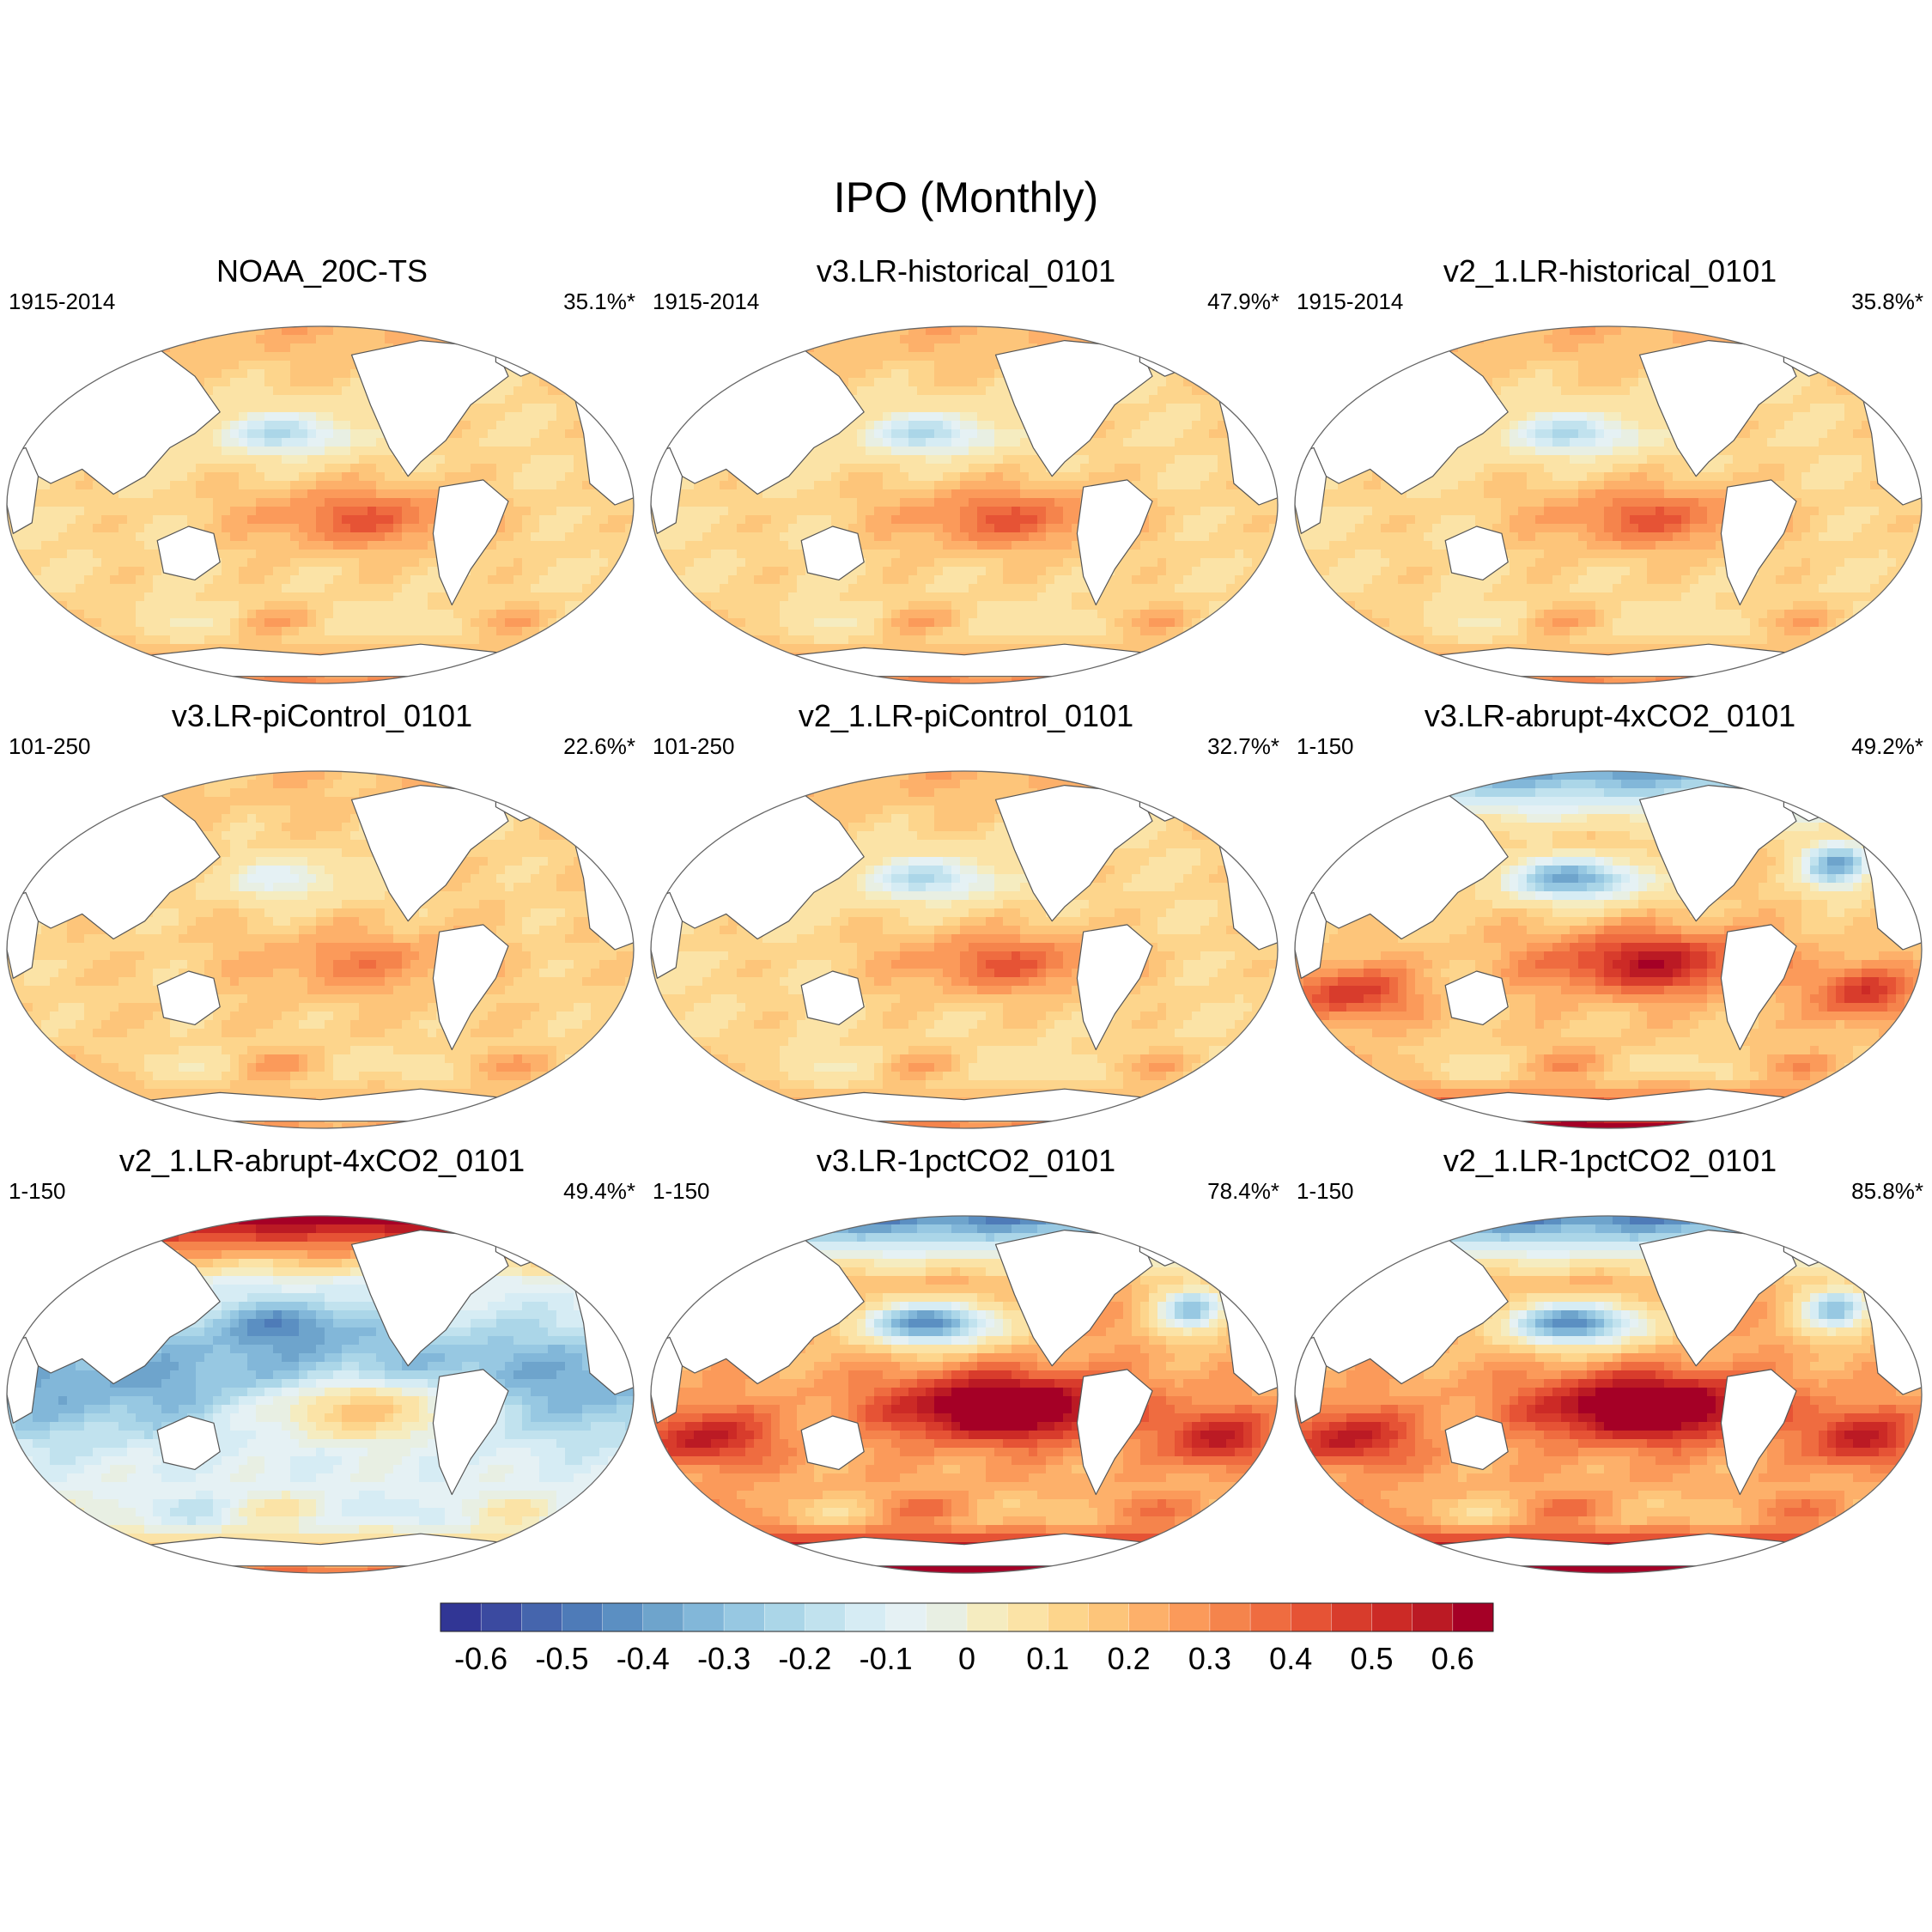 Image resolution: width=1932 pixels, height=1932 pixels. Describe the element at coordinates (1610, 716) in the screenshot. I see `panel-title: v3.LR-abrupt-4xCO2_0101` at that location.